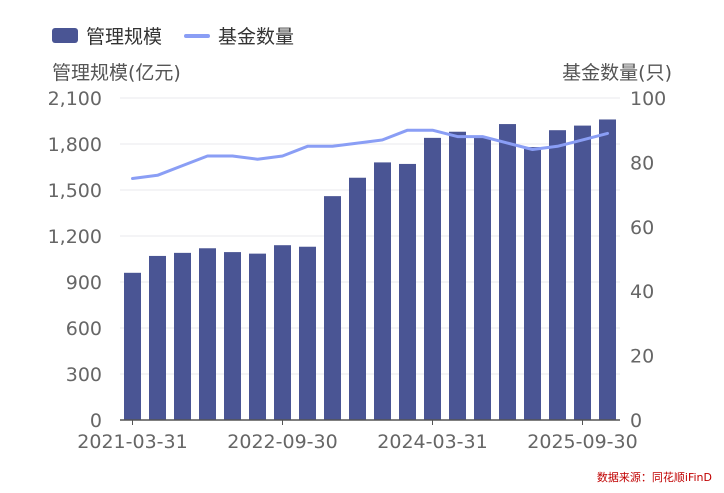  I want to click on legend-label-scale: 管理规模, so click(124, 37).